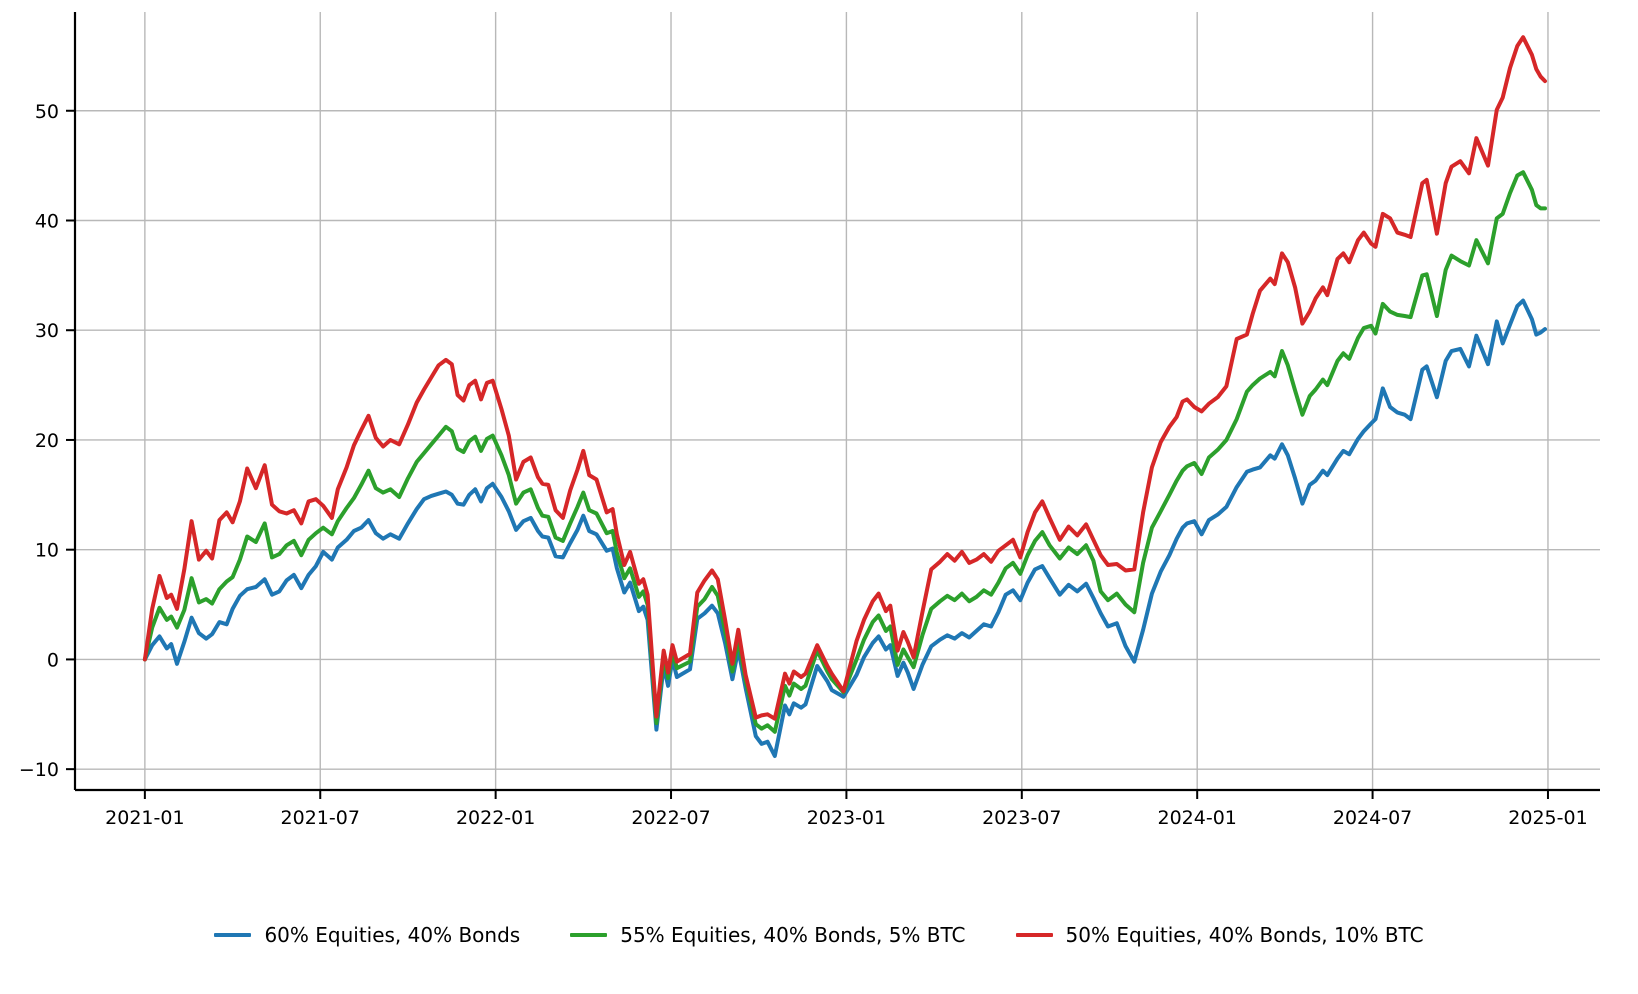  Describe the element at coordinates (1196, 818) in the screenshot. I see `x-tick-label: 2024-01` at that location.